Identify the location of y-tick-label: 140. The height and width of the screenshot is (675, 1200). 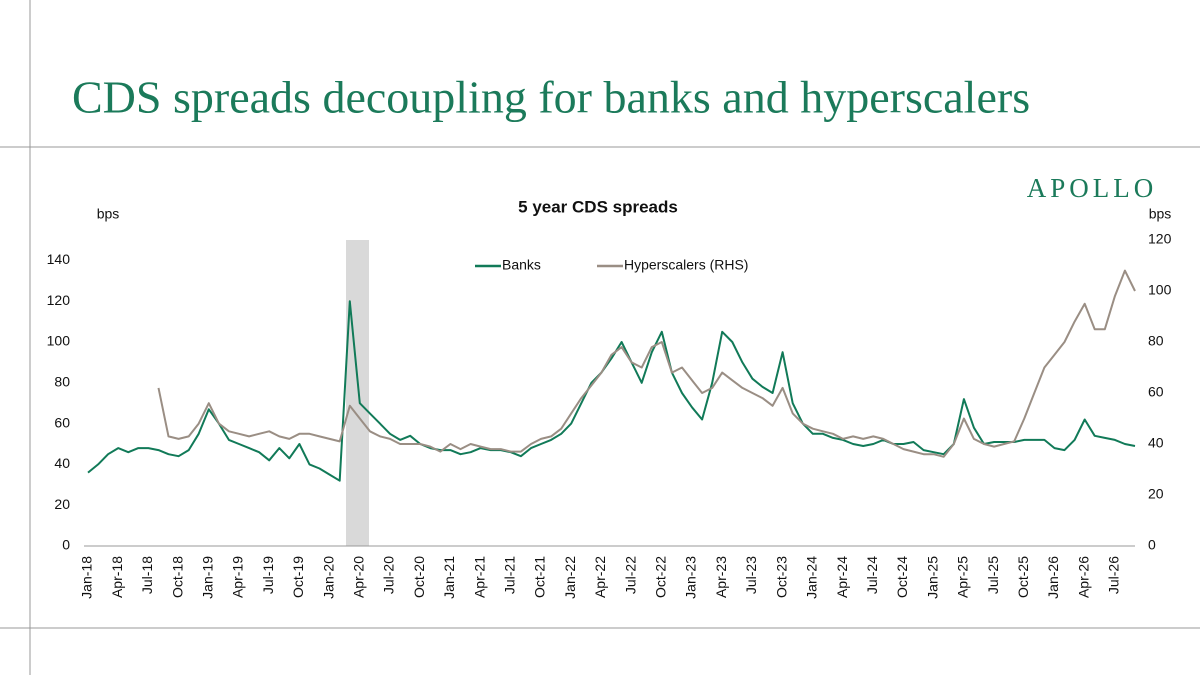
(59, 259).